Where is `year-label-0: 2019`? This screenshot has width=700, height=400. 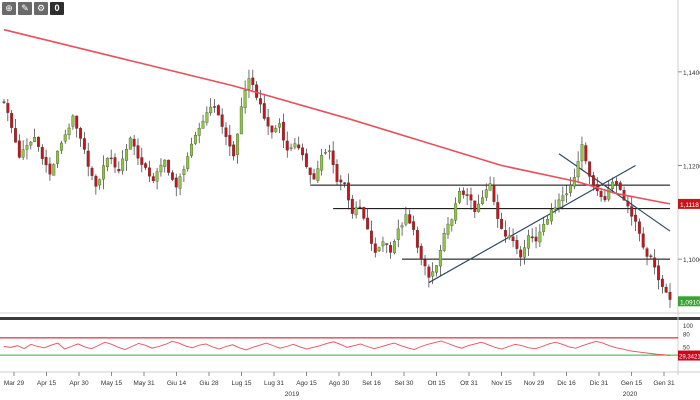 year-label-0: 2019 is located at coordinates (292, 394).